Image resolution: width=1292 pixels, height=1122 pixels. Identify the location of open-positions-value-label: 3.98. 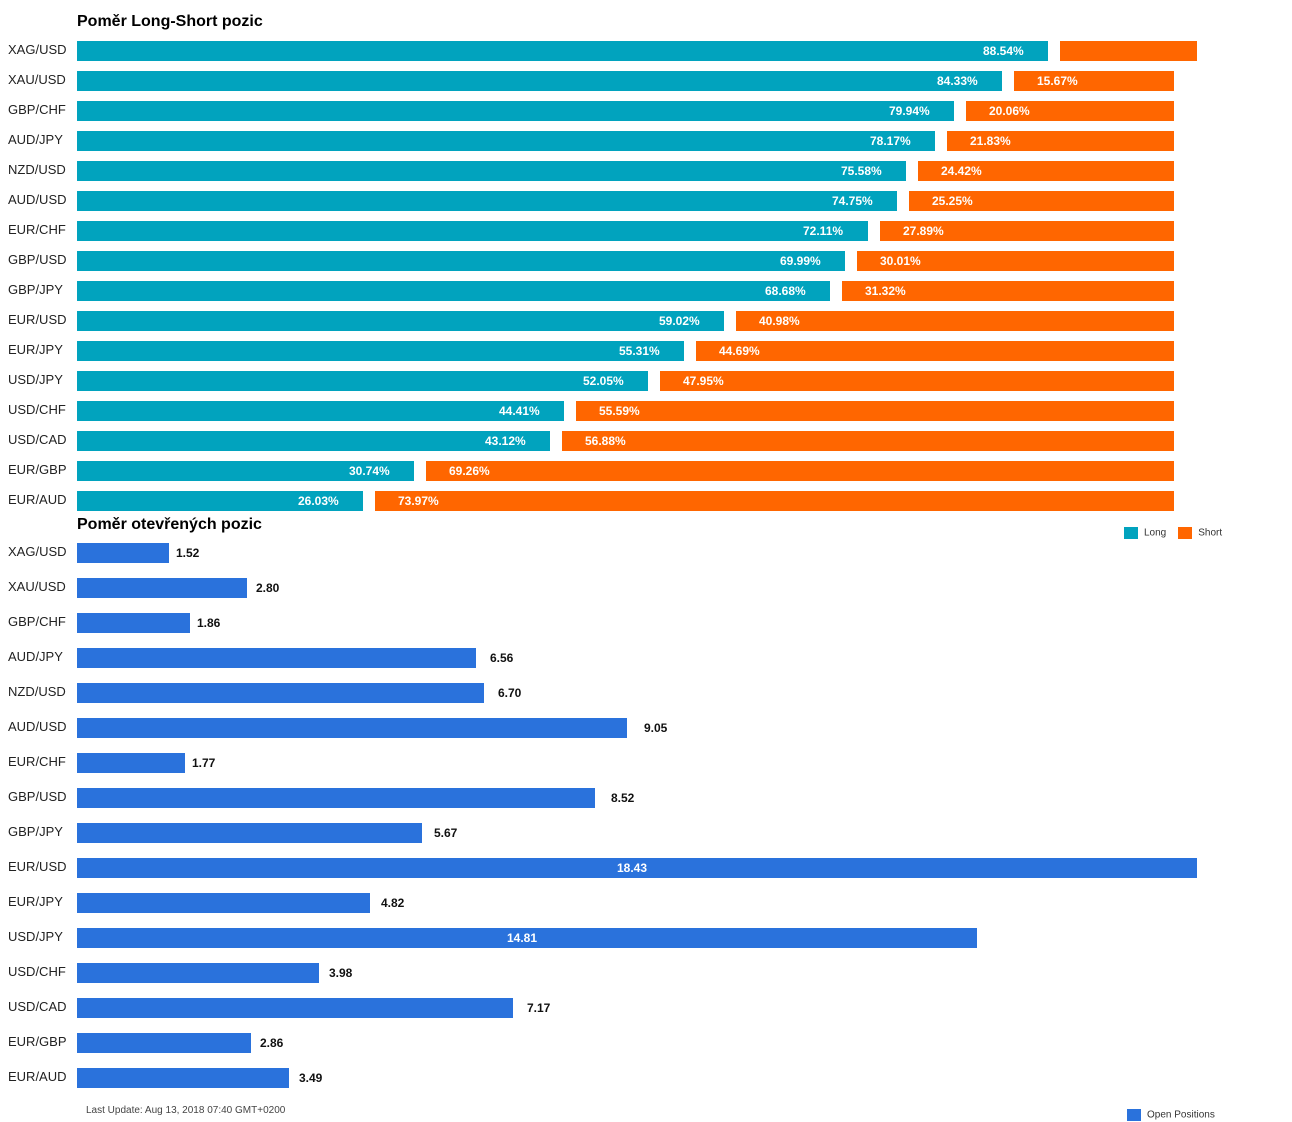
(341, 973).